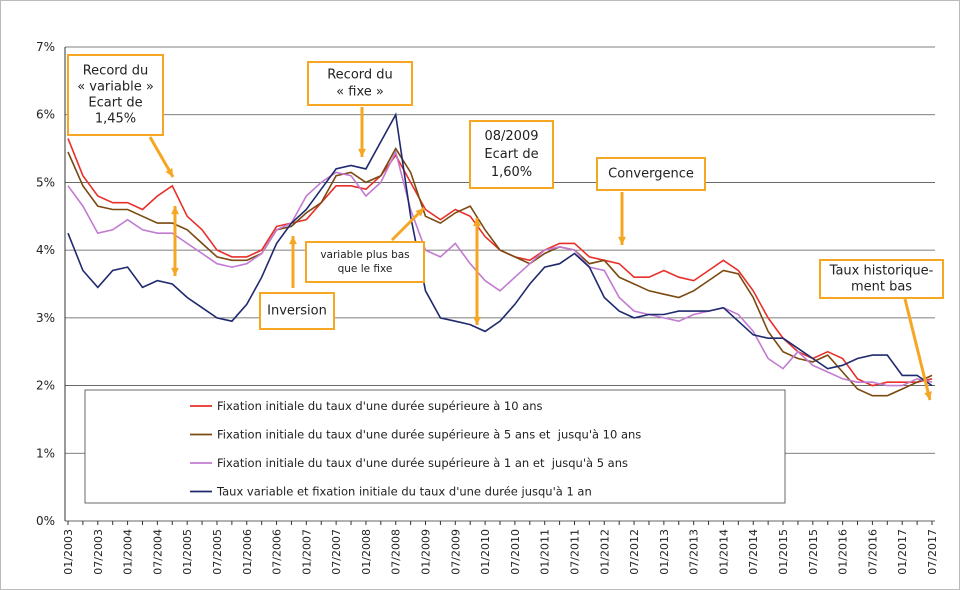 This screenshot has width=960, height=590. Describe the element at coordinates (98, 552) in the screenshot. I see `x-tick-label: 07/2003` at that location.